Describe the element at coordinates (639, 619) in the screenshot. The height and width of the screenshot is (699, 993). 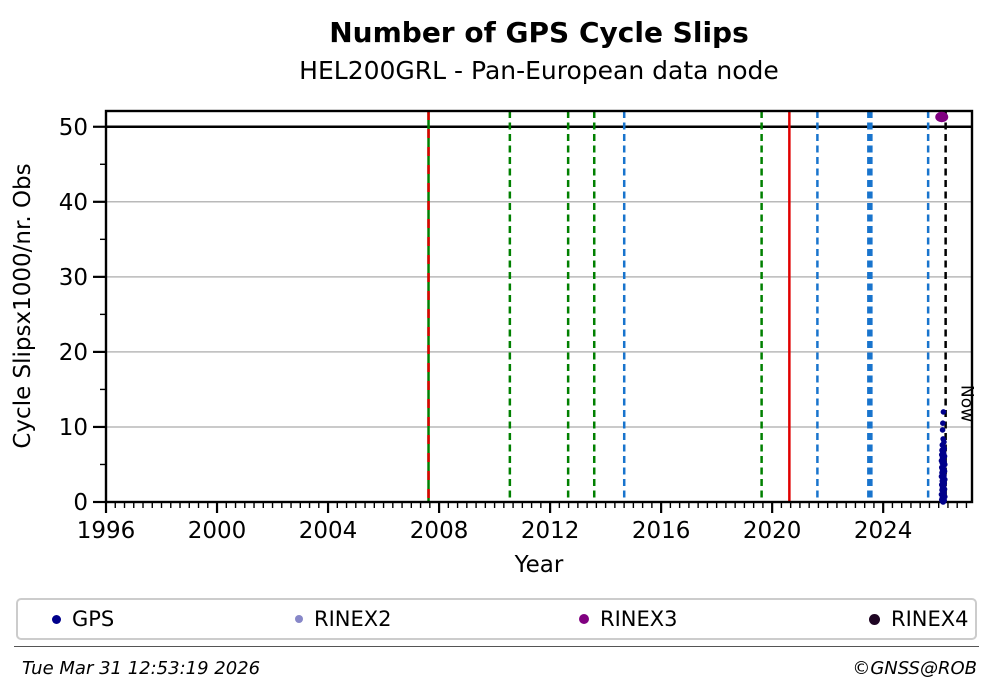
I see `legend-label-rinex3: RINEX3` at that location.